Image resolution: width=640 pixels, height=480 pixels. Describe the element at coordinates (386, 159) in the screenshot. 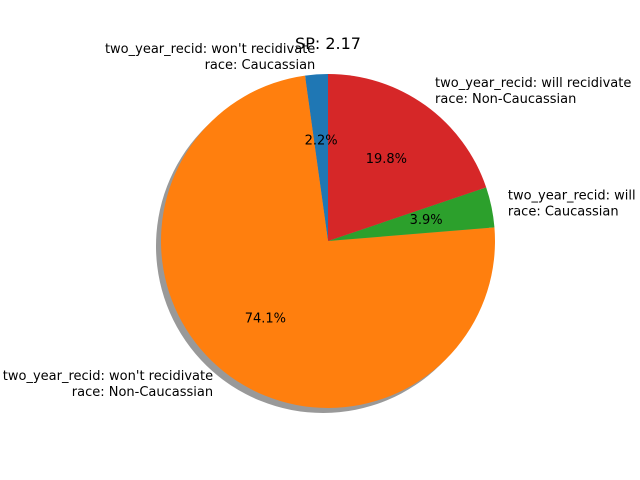

I see `percent-label: 19.8%` at that location.